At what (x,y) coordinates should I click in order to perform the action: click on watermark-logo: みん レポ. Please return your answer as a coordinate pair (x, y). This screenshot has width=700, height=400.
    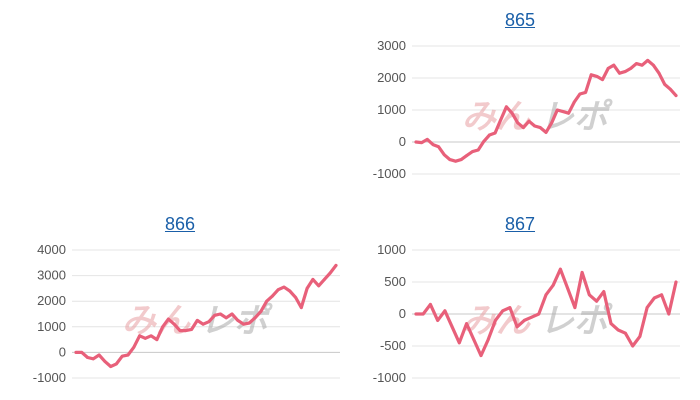
    Looking at the image, I should click on (537, 117).